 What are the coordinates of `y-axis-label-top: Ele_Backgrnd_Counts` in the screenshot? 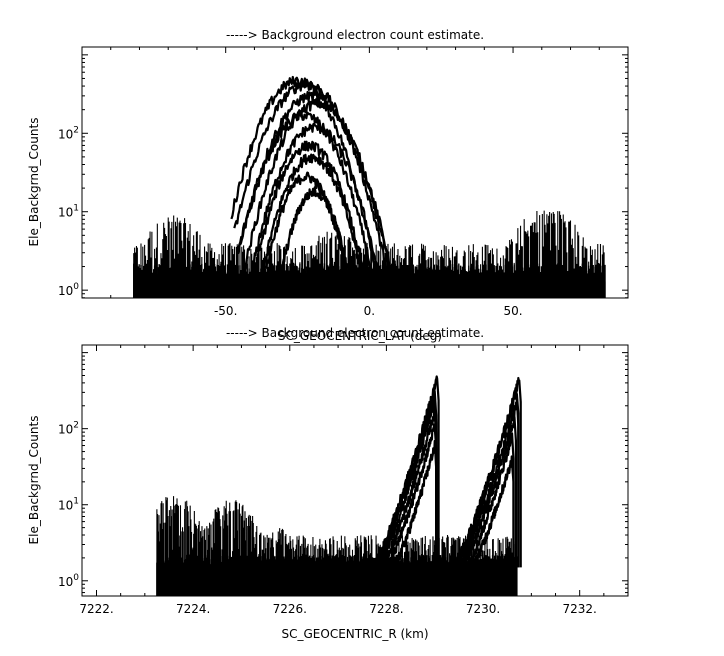 It's located at (34, 182).